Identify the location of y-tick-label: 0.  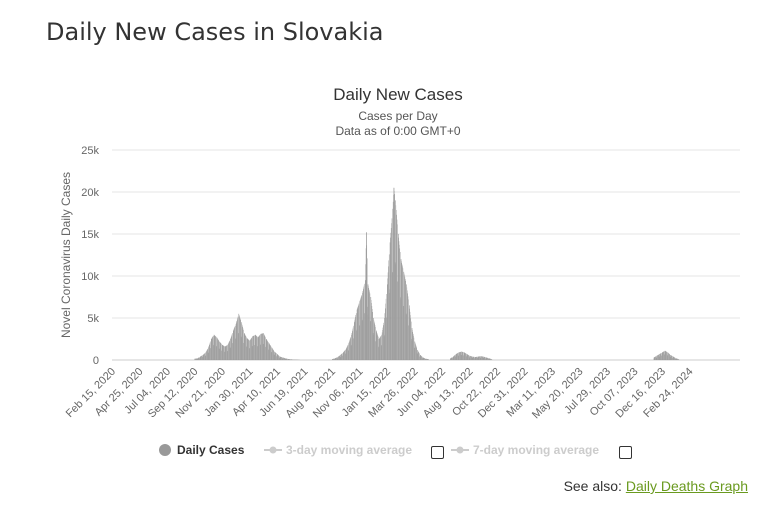
(96, 361).